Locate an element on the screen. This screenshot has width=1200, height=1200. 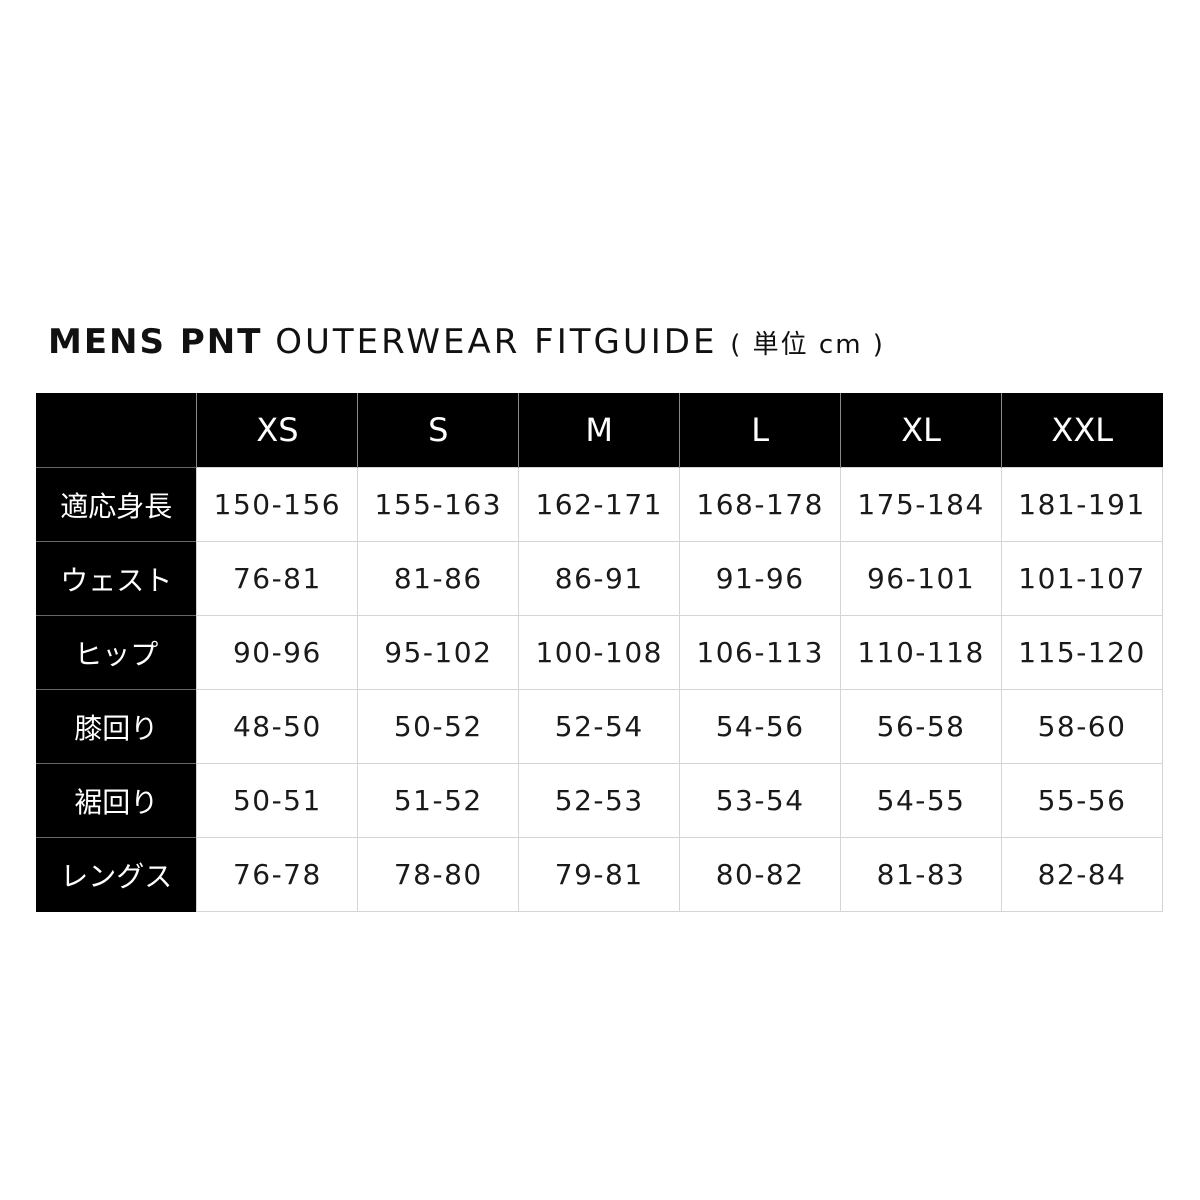
row-label: ヒップ is located at coordinates (116, 652).